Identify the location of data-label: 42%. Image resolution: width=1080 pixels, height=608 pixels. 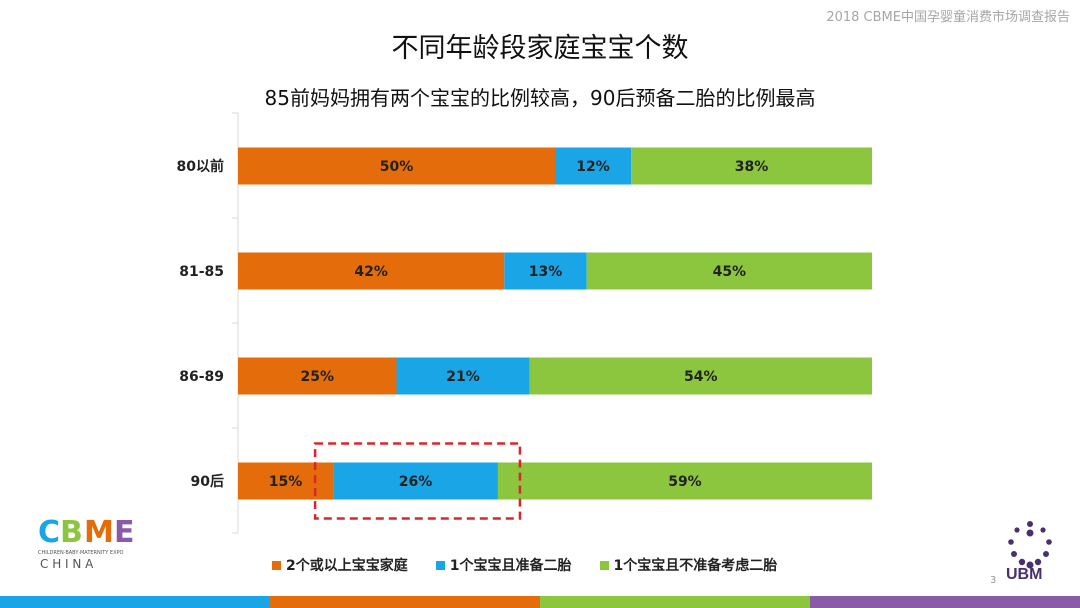
(371, 272).